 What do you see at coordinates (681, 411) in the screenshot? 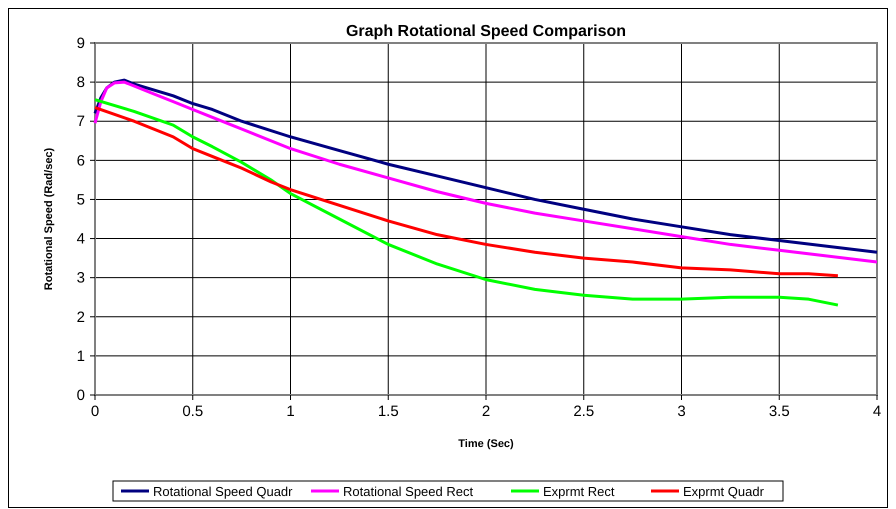
I see `x-tick-label: 3` at bounding box center [681, 411].